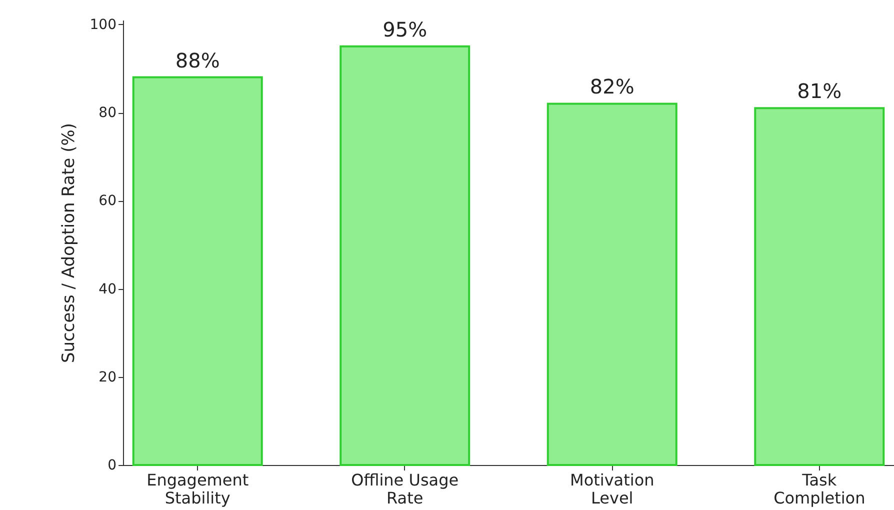  I want to click on data-label: 81%, so click(819, 91).